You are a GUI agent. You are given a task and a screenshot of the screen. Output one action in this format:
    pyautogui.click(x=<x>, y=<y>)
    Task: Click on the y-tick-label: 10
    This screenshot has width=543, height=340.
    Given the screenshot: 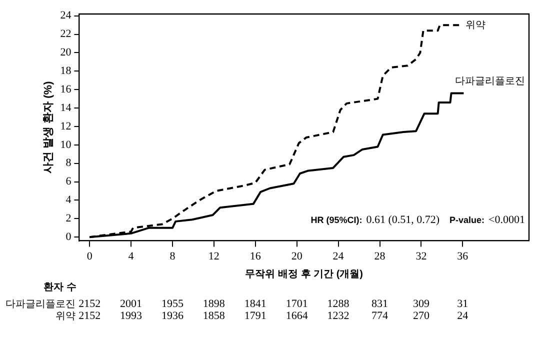 What is the action you would take?
    pyautogui.click(x=66, y=144)
    